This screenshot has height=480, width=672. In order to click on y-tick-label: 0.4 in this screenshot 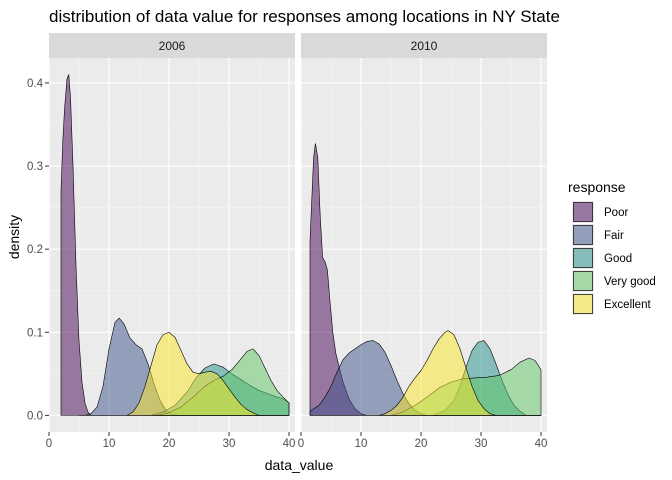, I will do `click(35, 84)`.